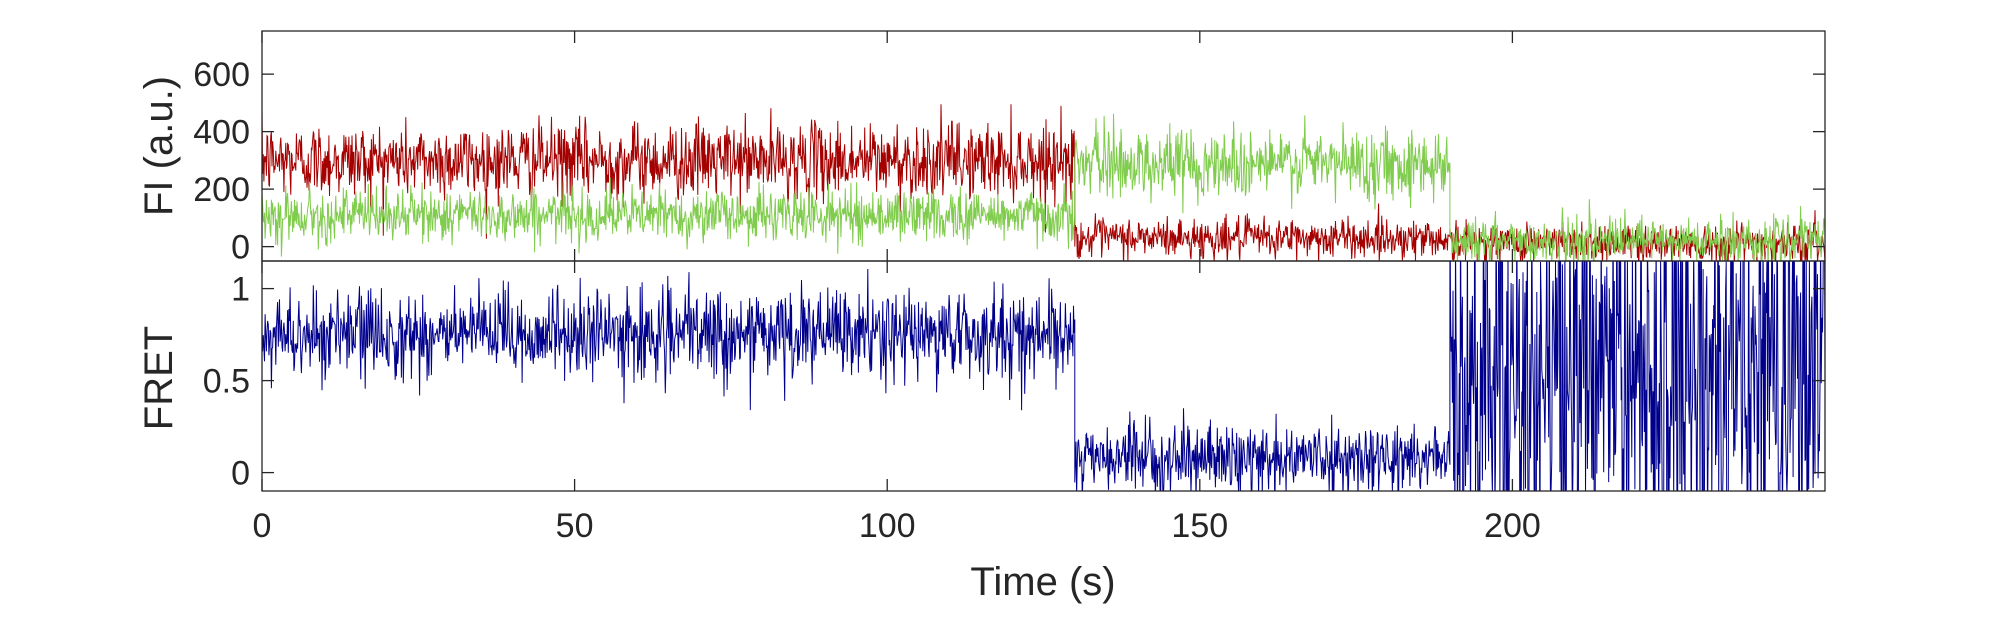 This screenshot has height=625, width=2005. What do you see at coordinates (221, 190) in the screenshot?
I see `y-tick-label: 200` at bounding box center [221, 190].